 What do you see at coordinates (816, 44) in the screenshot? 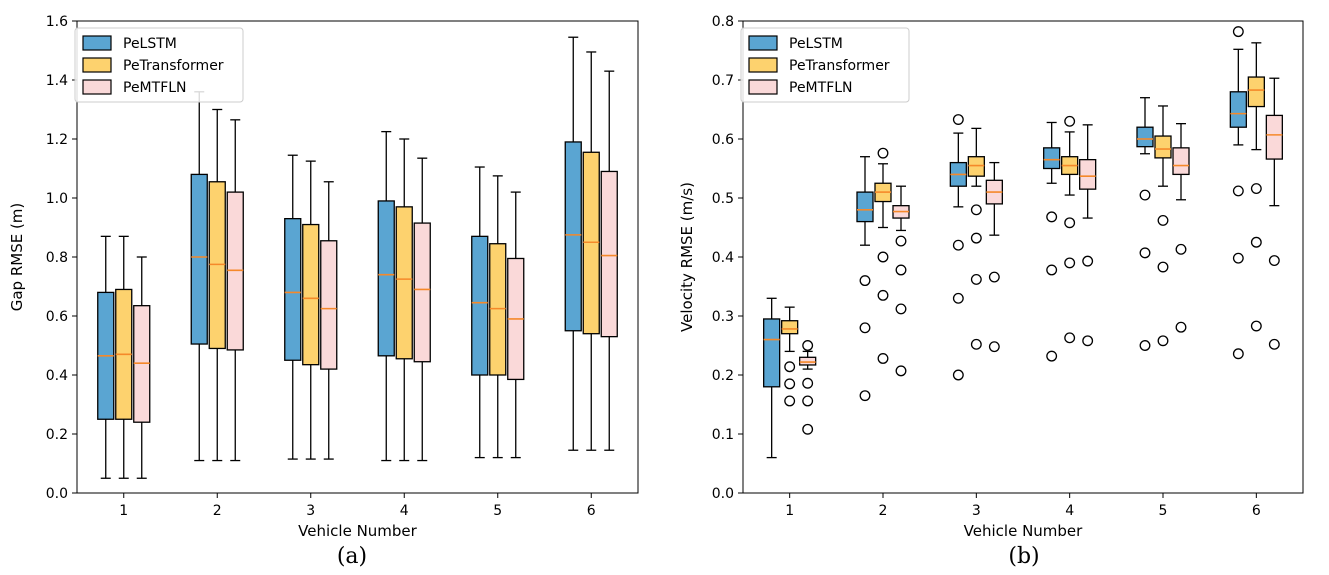
I see `legend-label: PeLSTM` at bounding box center [816, 44].